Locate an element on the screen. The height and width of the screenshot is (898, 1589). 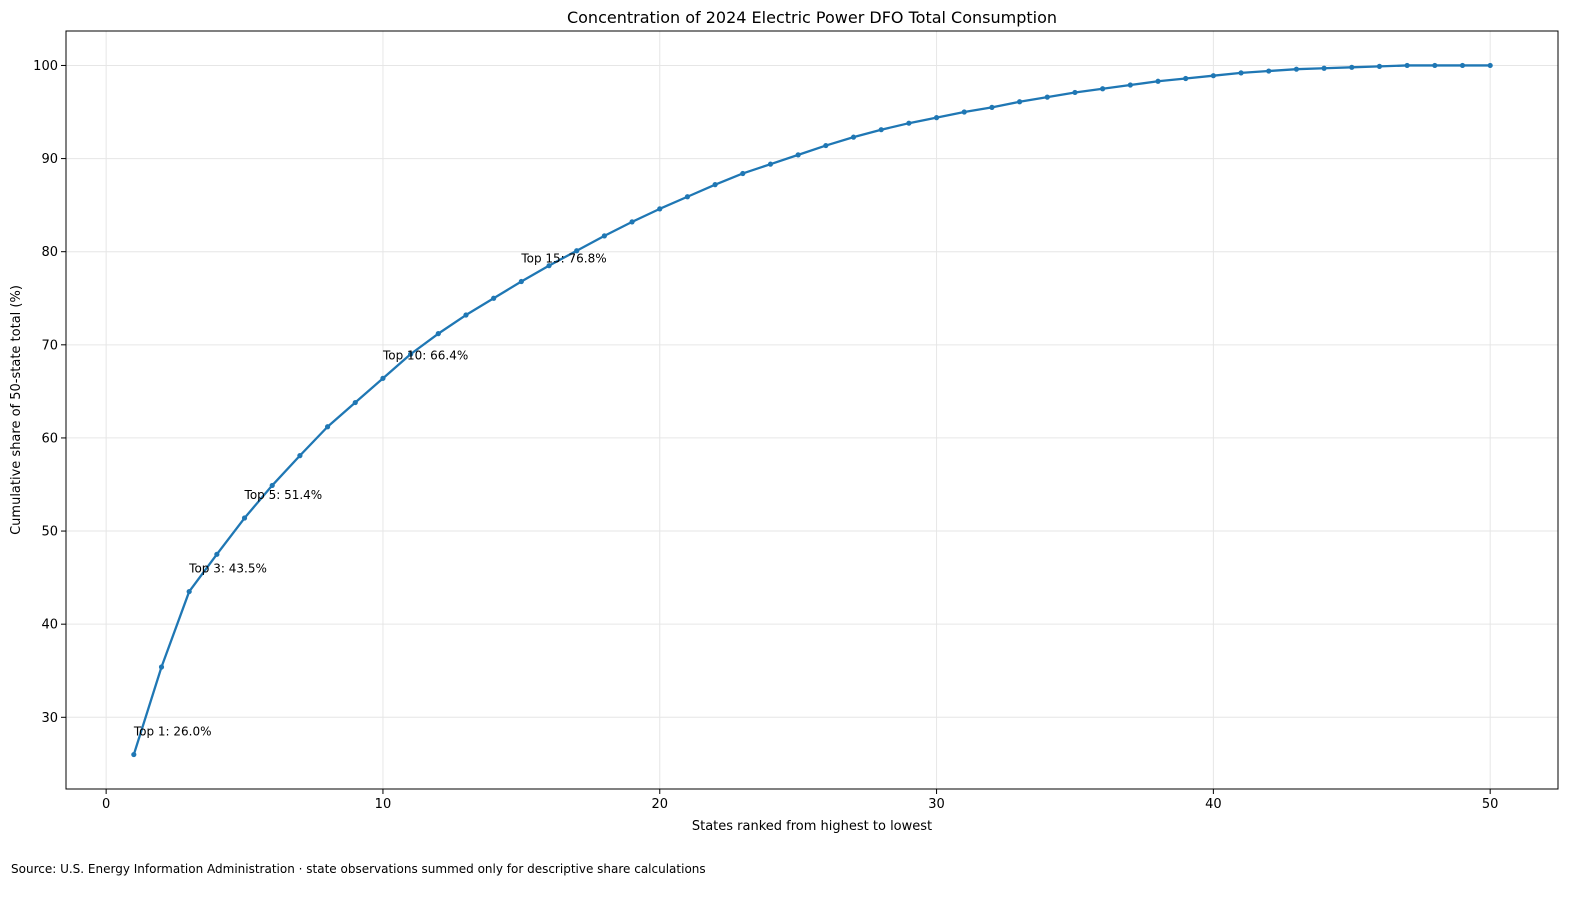
y-tick-label: 60 is located at coordinates (49, 438).